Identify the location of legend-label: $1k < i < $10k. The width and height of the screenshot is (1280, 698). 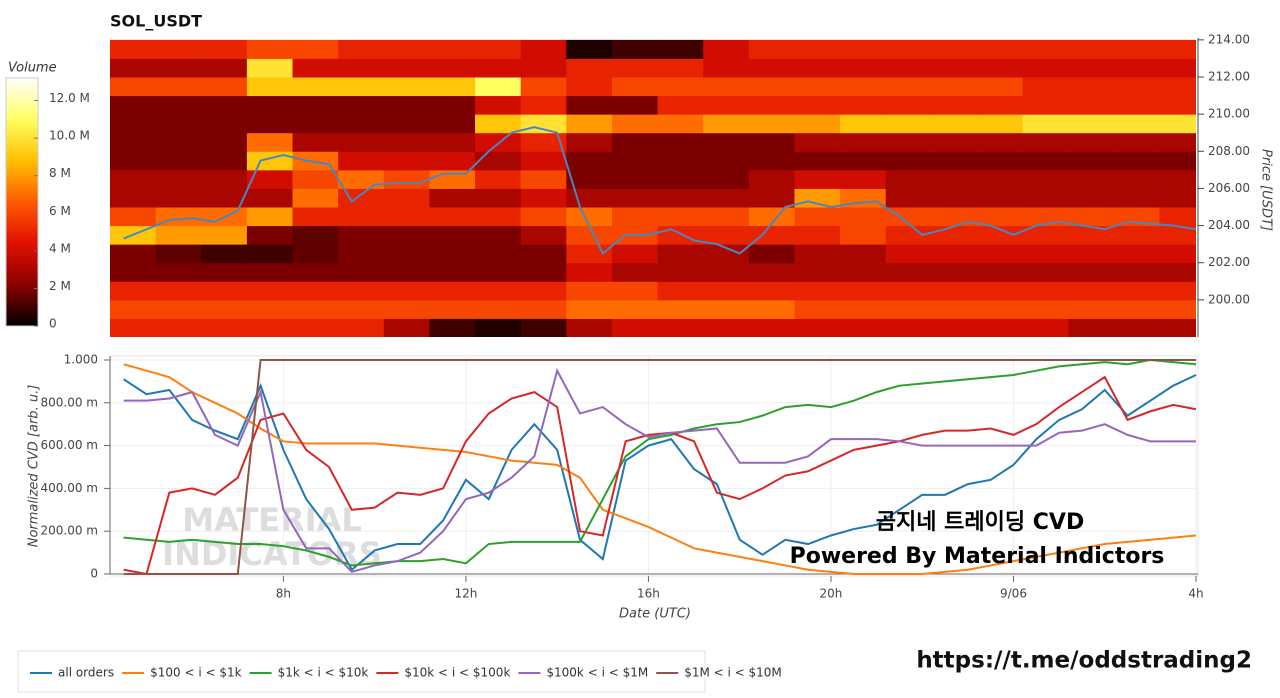
(323, 673).